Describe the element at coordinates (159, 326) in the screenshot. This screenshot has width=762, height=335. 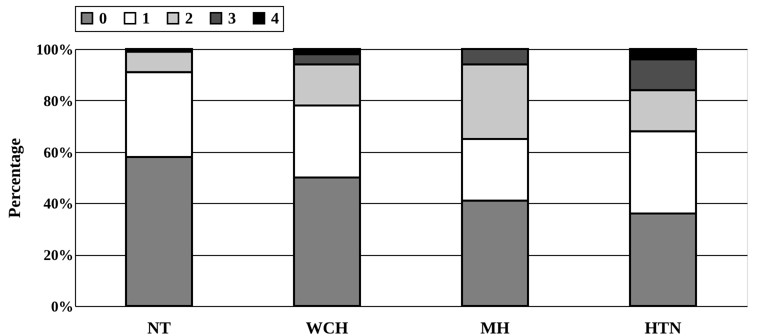
I see `x-tick-label: NT` at that location.